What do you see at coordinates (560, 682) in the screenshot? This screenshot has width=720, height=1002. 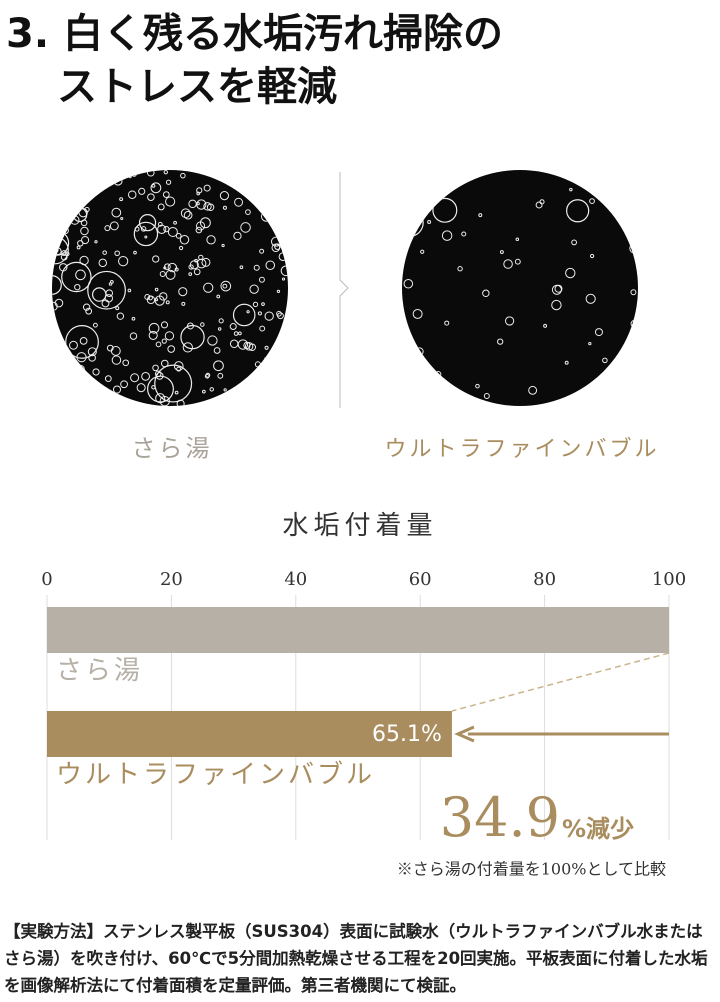 I see `dashed-connector` at bounding box center [560, 682].